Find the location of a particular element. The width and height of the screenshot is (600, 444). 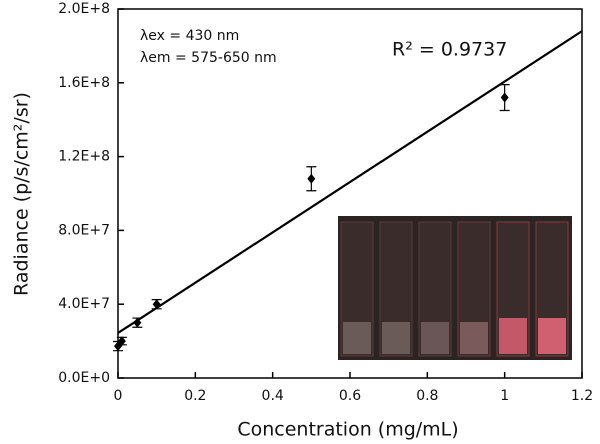

y-tick-label: 1.6E+8 is located at coordinates (84, 83).